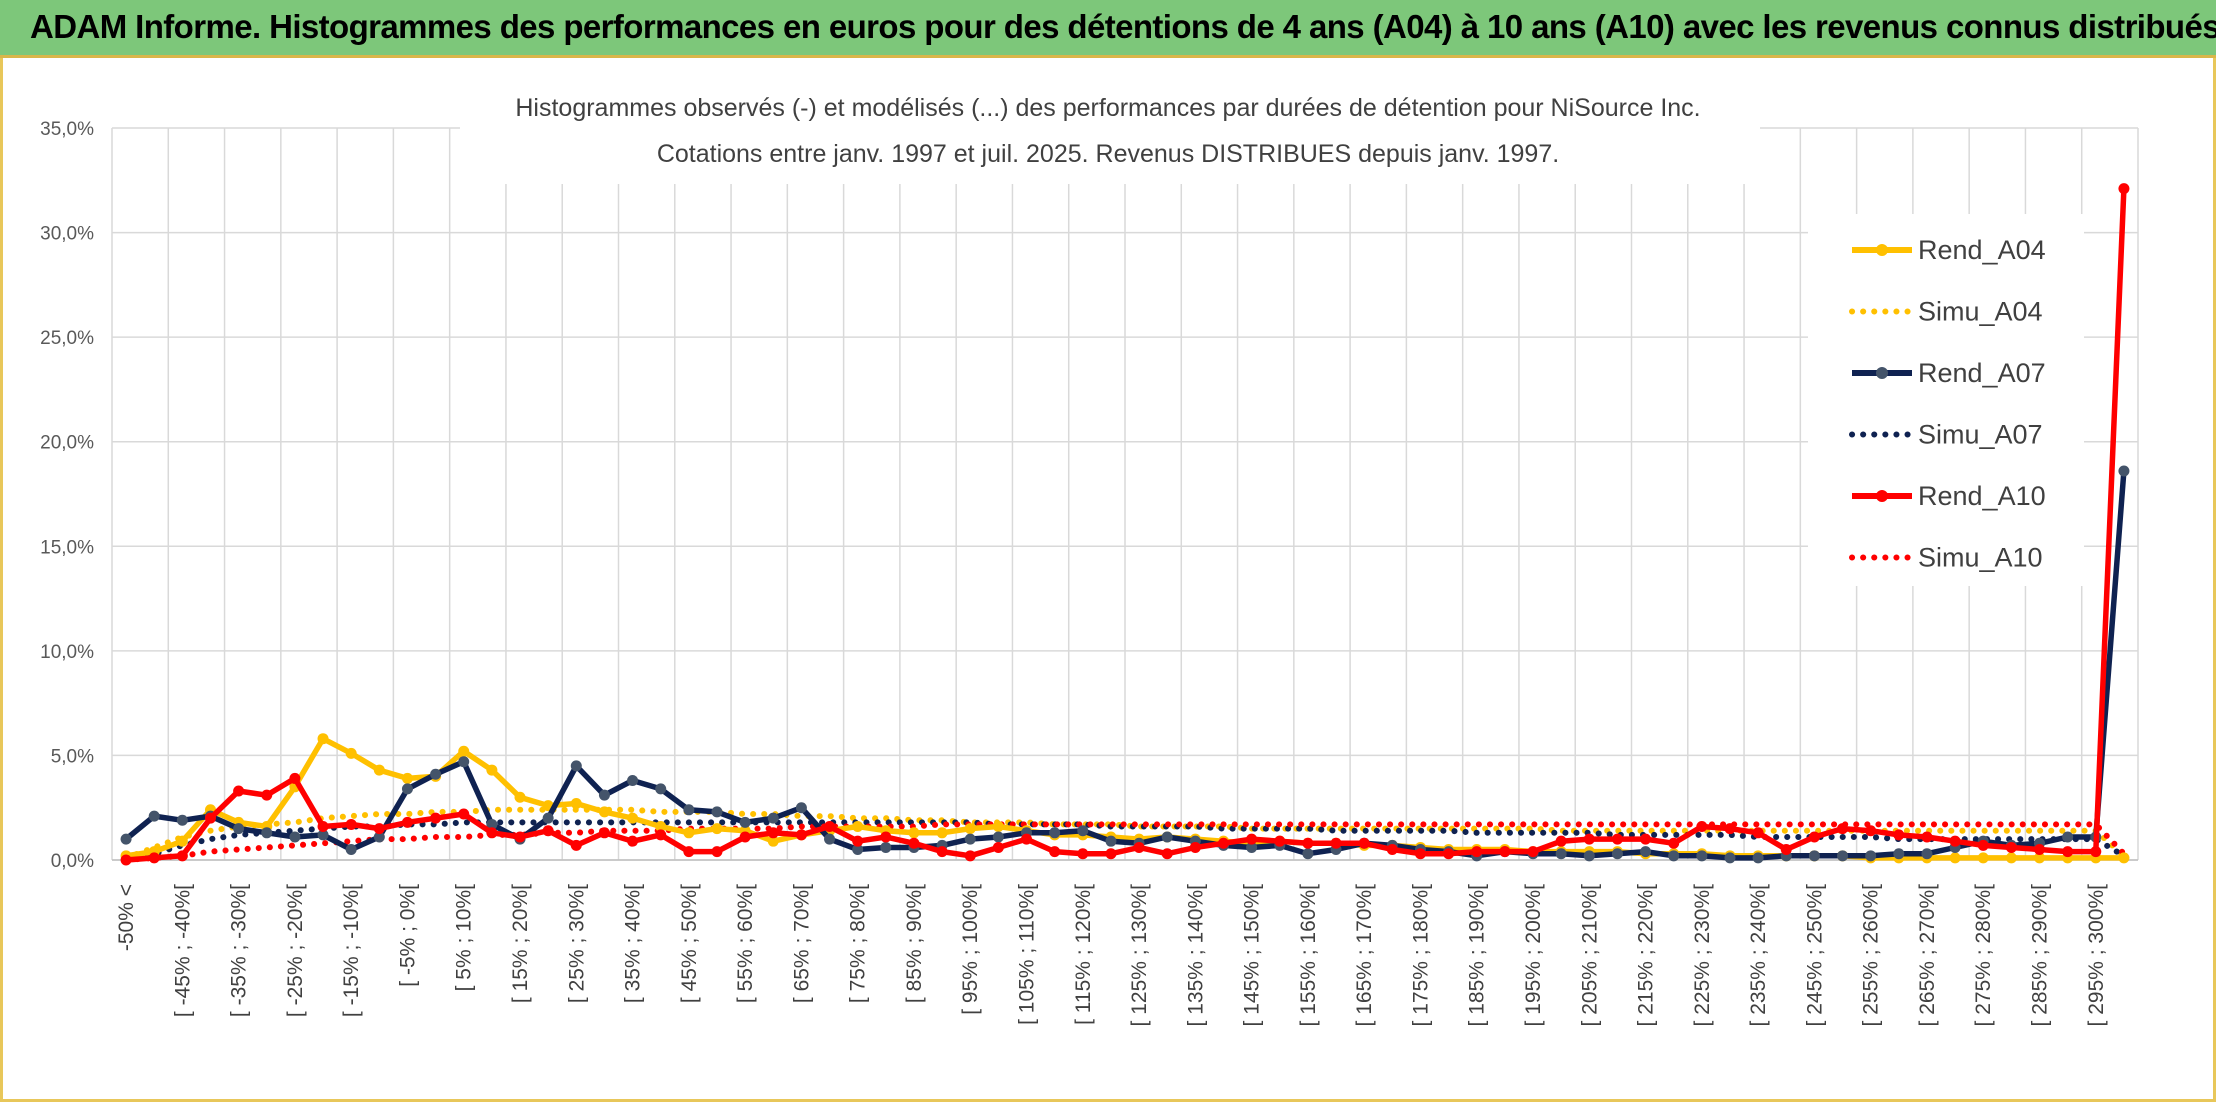  What do you see at coordinates (351, 950) in the screenshot?
I see `x-tick-label: [ -15% ; -10%[` at bounding box center [351, 950].